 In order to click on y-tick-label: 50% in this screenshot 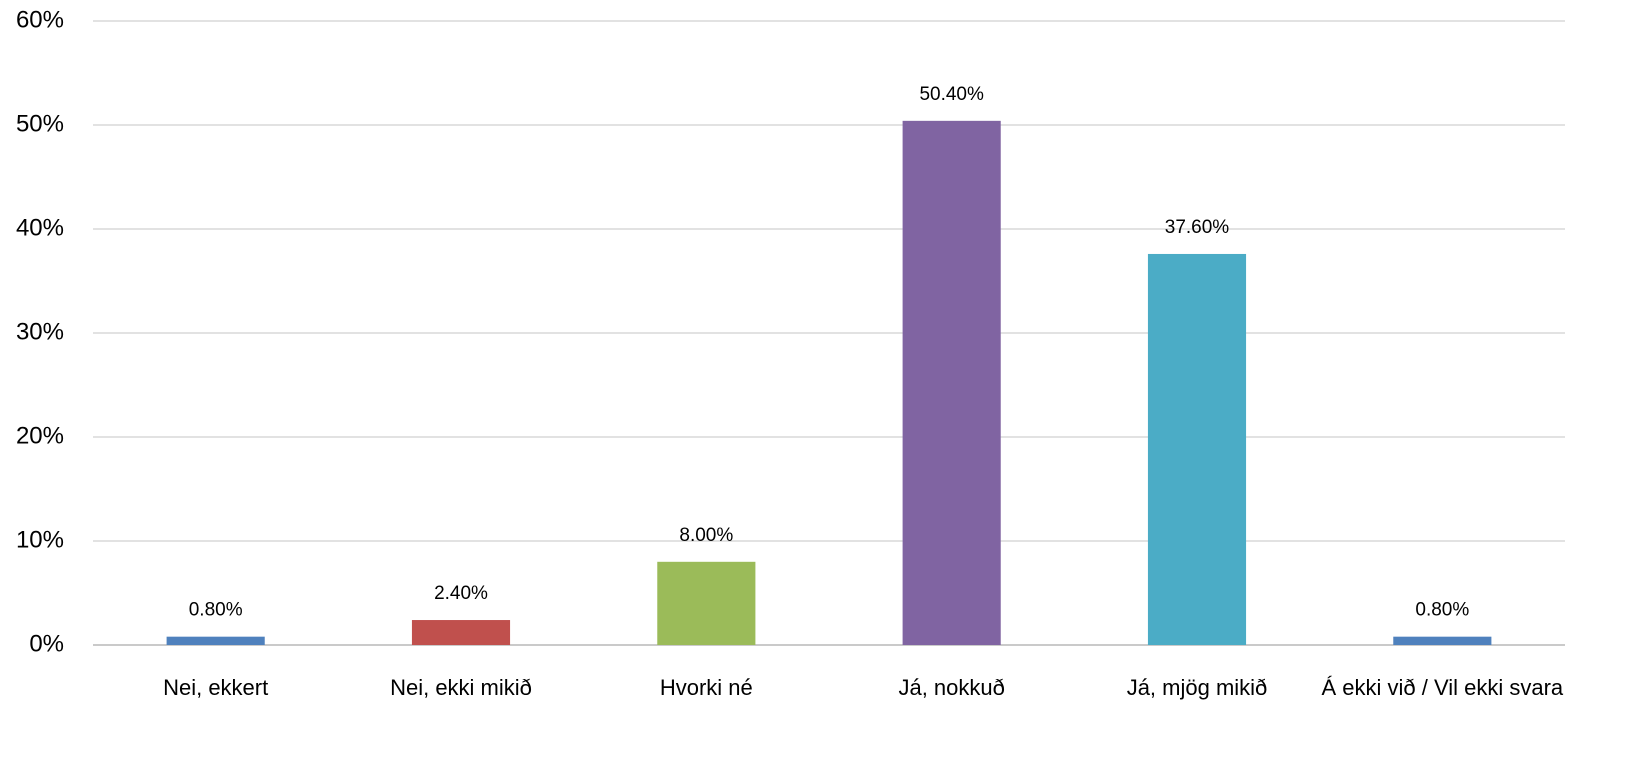, I will do `click(40, 123)`.